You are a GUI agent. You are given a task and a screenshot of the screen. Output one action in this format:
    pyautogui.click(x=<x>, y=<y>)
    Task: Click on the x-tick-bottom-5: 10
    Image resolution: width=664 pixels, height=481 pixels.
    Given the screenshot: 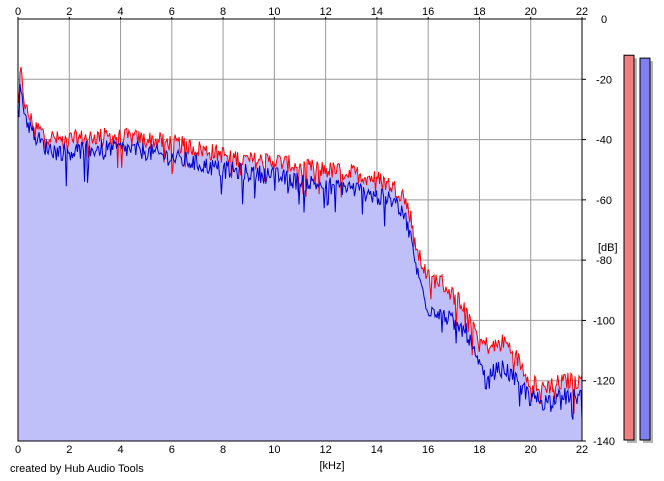 What is the action you would take?
    pyautogui.click(x=274, y=450)
    